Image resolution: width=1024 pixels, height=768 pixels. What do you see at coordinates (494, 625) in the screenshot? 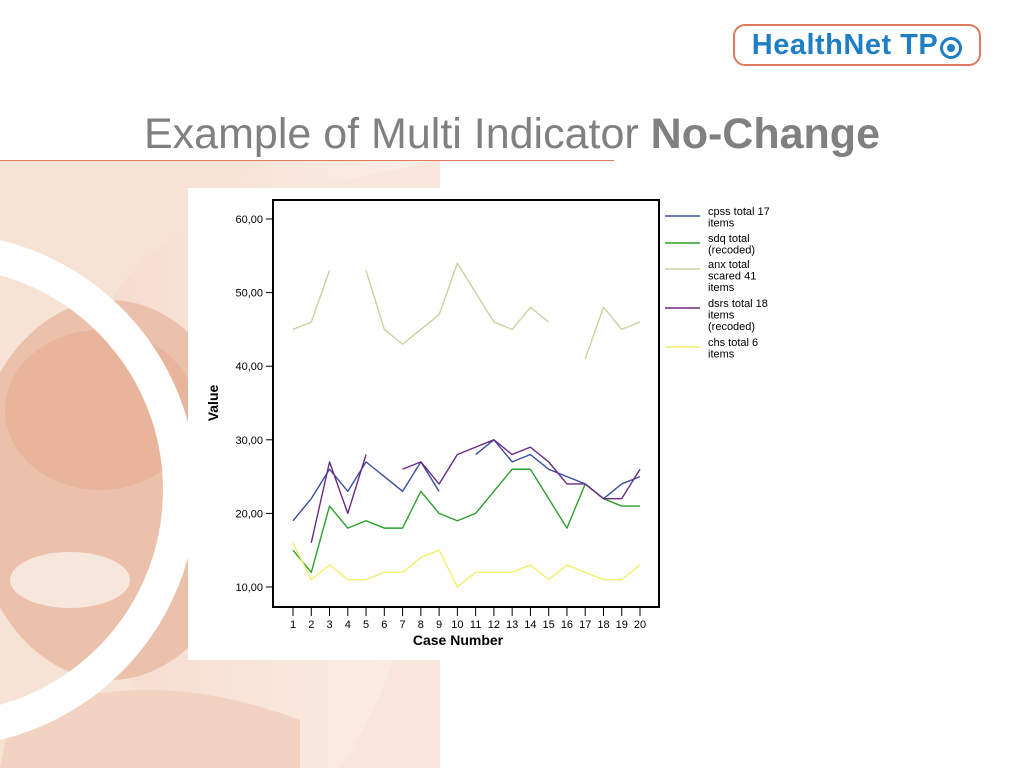
I see `x-tick-label: 12` at bounding box center [494, 625].